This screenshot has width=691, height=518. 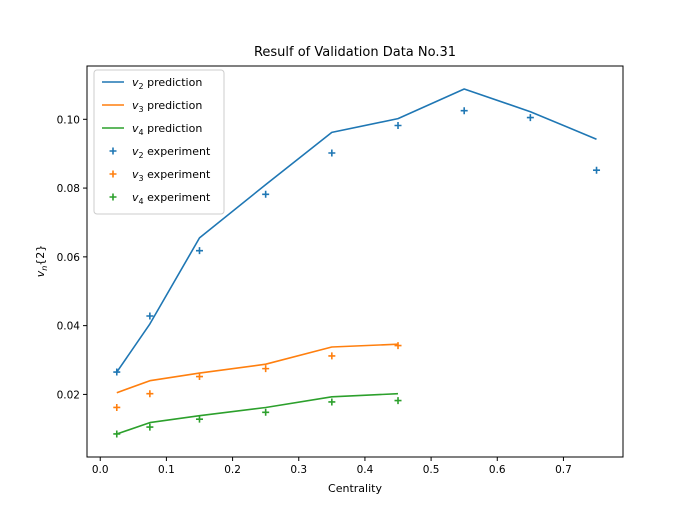 I want to click on x-tick-label: 0.1, so click(x=166, y=470).